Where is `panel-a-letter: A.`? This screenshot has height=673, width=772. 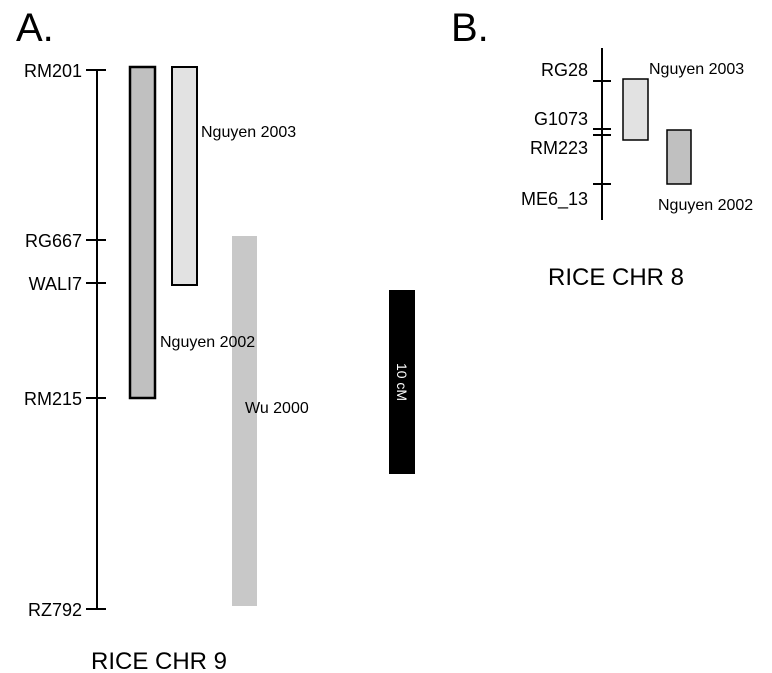
panel-a-letter: A. is located at coordinates (35, 28).